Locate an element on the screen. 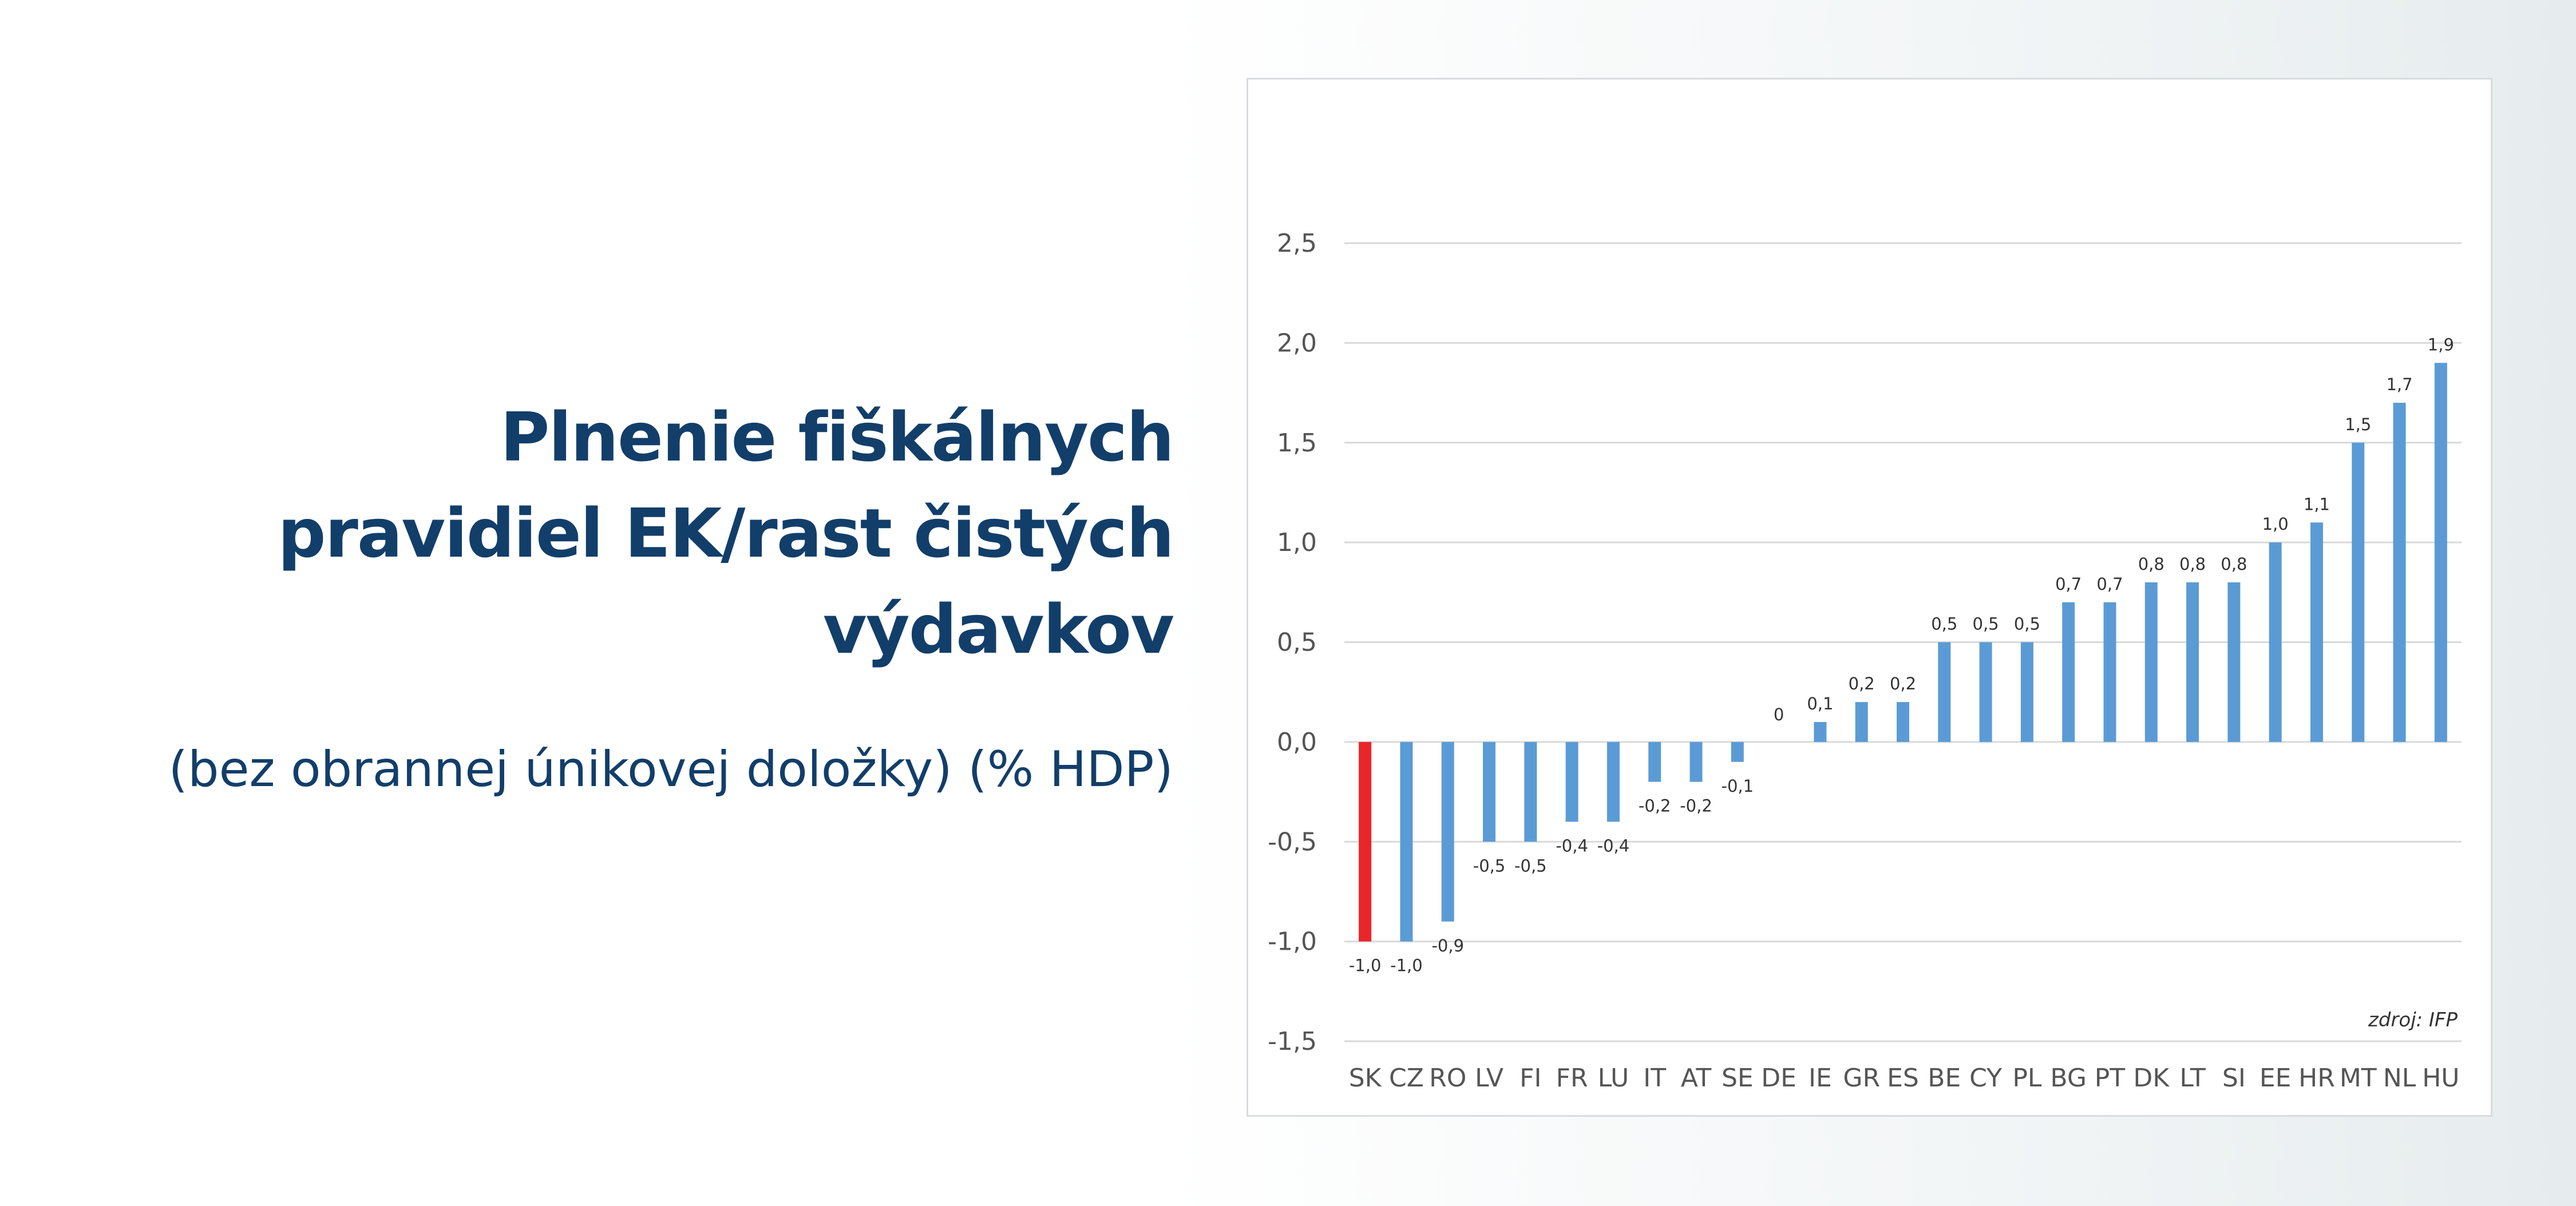 The image size is (2576, 1206). y-tick-label: 2,0 is located at coordinates (1297, 343).